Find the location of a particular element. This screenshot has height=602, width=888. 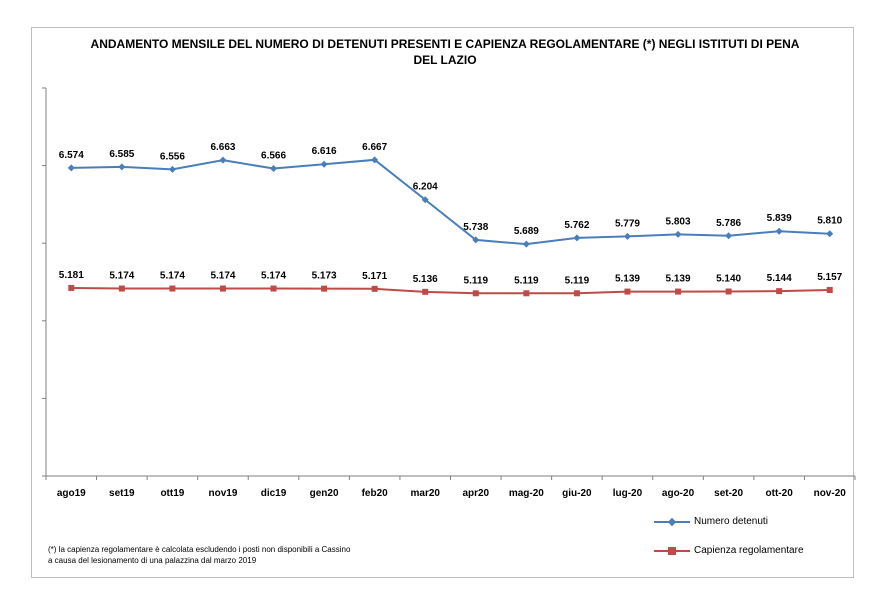

data-label-numero-detenuti: 6.616 is located at coordinates (324, 151).